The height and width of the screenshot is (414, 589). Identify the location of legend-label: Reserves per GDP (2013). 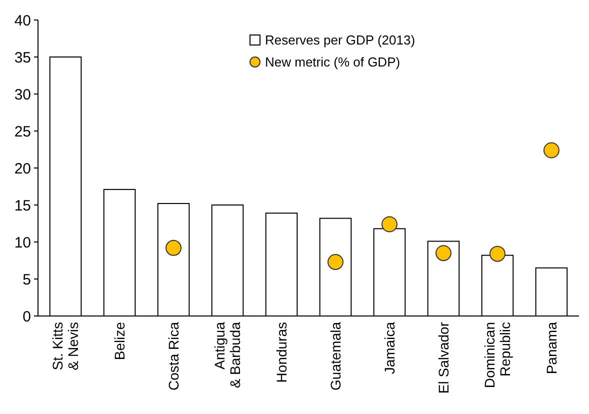
(340, 40).